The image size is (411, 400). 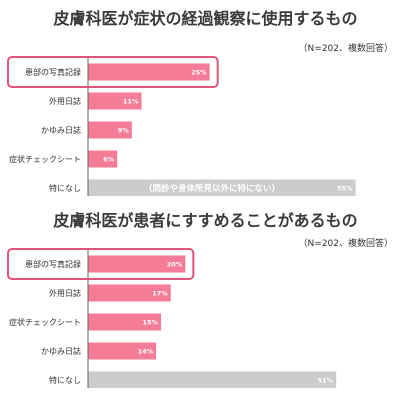 I want to click on value-label: 15%, so click(x=150, y=323).